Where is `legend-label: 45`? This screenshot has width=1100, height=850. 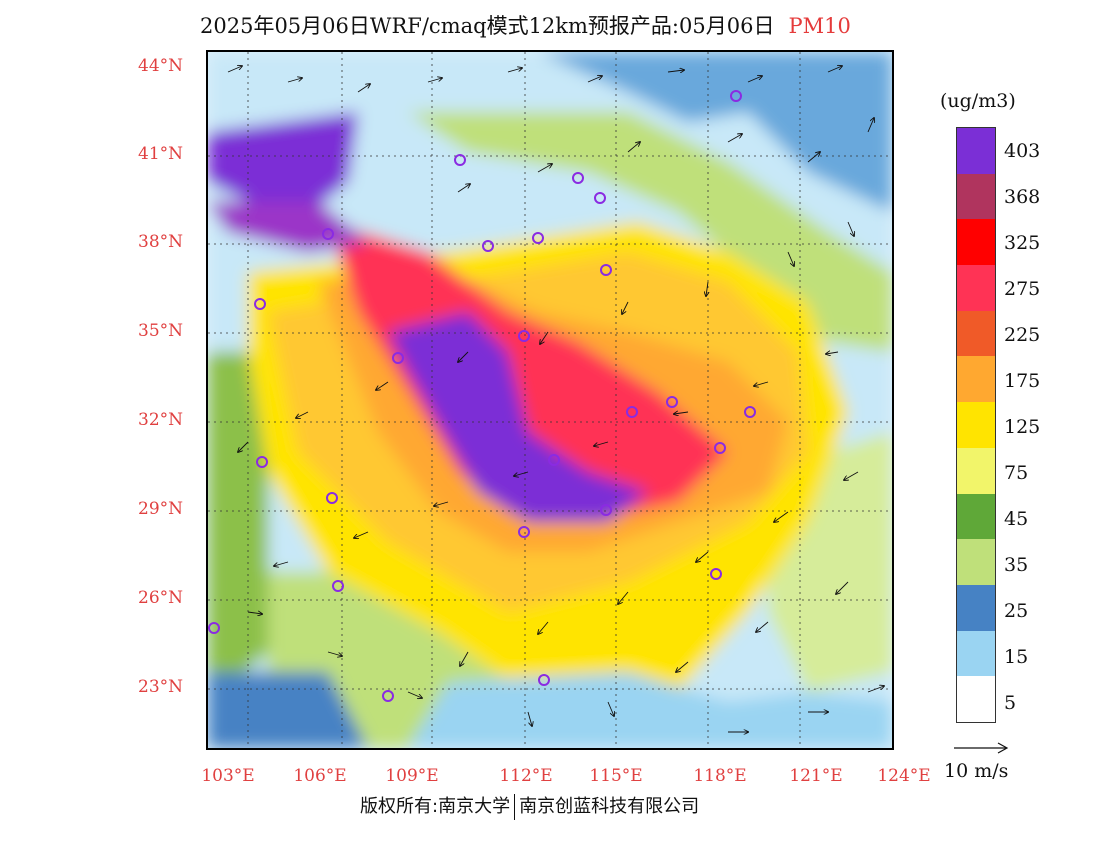
legend-label: 45 is located at coordinates (1016, 519).